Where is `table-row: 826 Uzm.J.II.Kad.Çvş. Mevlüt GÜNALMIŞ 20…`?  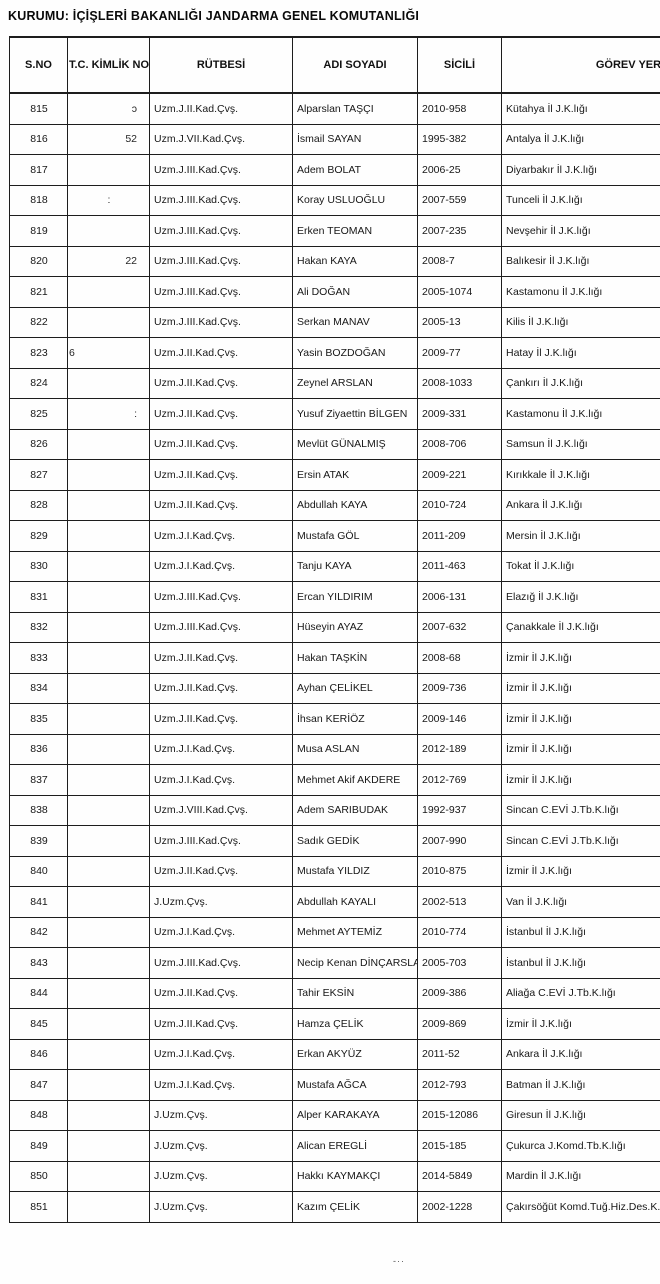 table-row: 826 Uzm.J.II.Kad.Çvş. Mevlüt GÜNALMIŞ 20… is located at coordinates (334, 444).